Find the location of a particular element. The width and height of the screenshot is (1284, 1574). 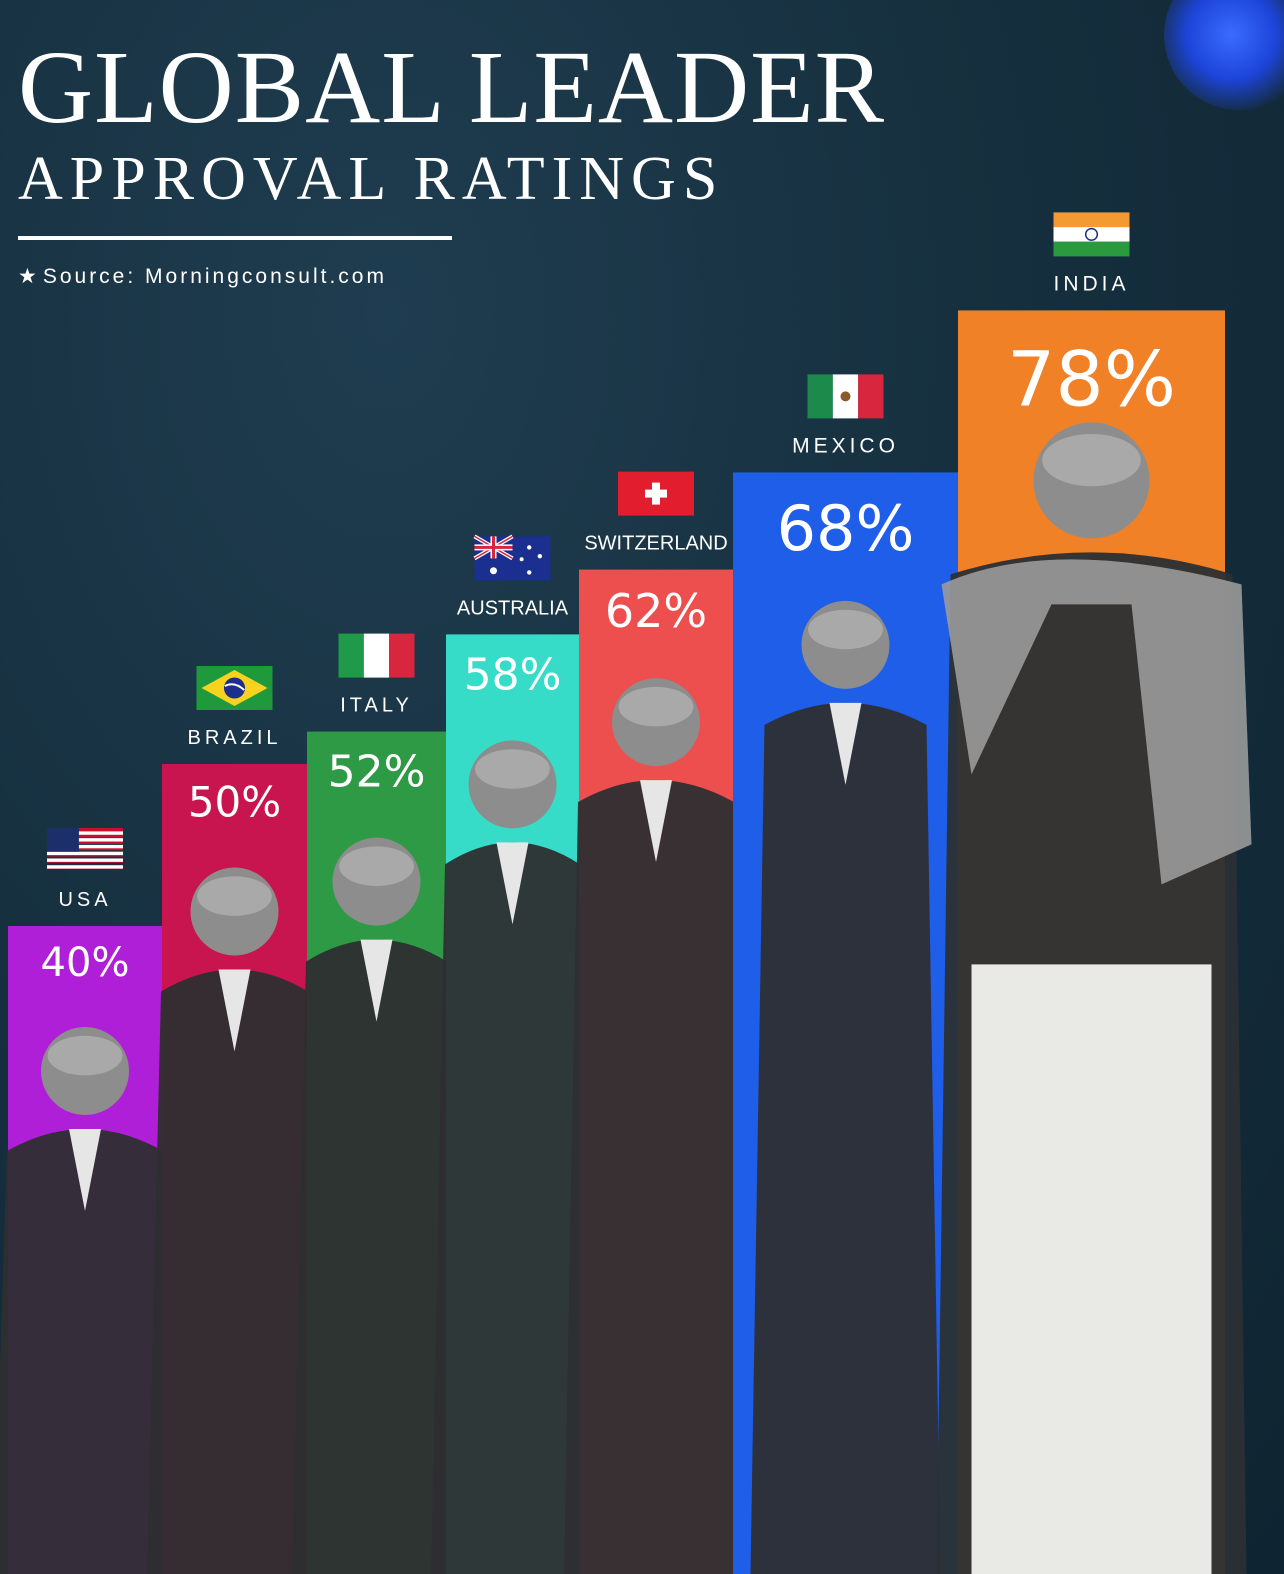

value-label-india: 78% is located at coordinates (1091, 378).